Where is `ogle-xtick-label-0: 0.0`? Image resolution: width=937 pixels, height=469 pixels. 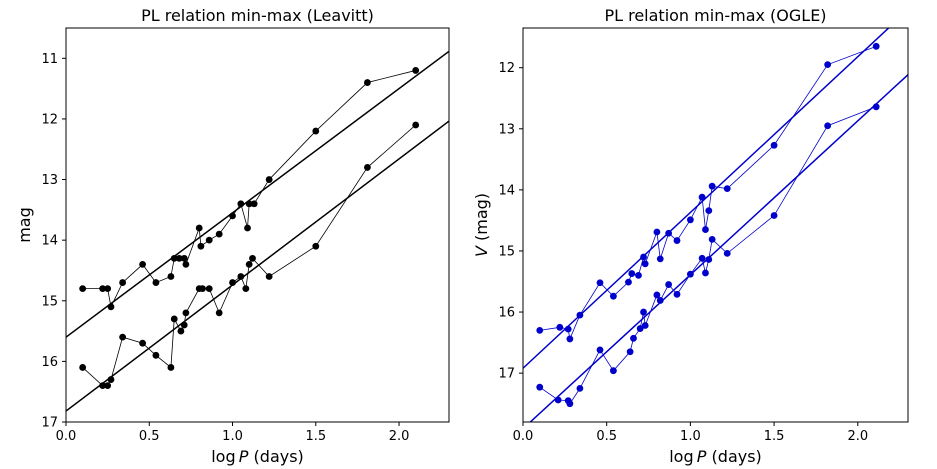 ogle-xtick-label-0: 0.0 is located at coordinates (523, 436).